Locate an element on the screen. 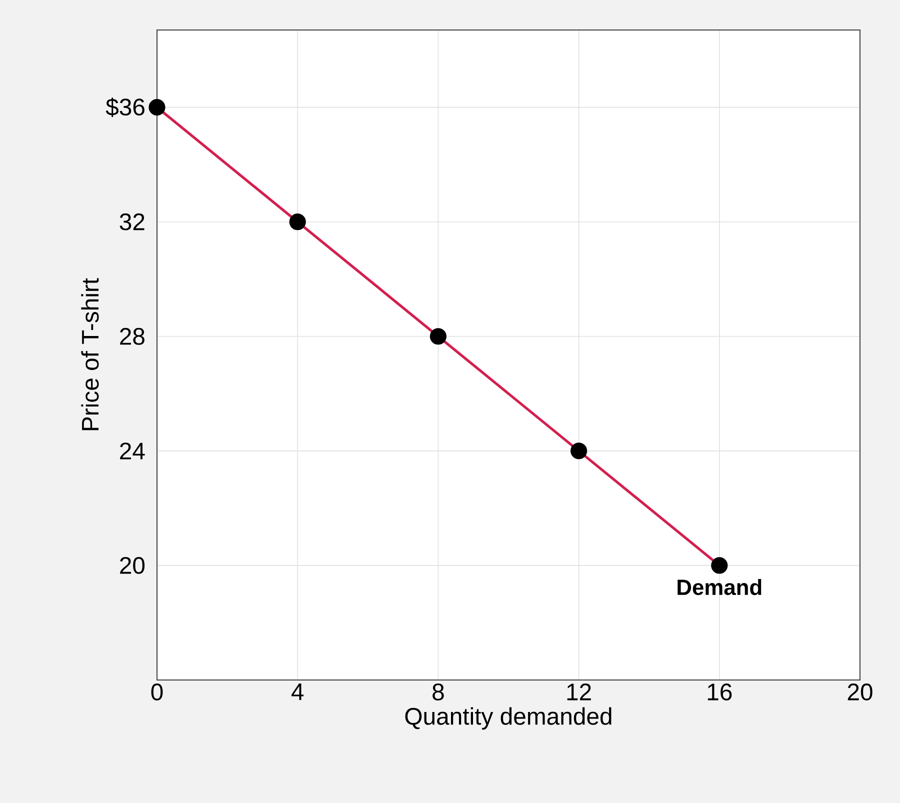 The height and width of the screenshot is (803, 900). annotation: Demand is located at coordinates (720, 587).